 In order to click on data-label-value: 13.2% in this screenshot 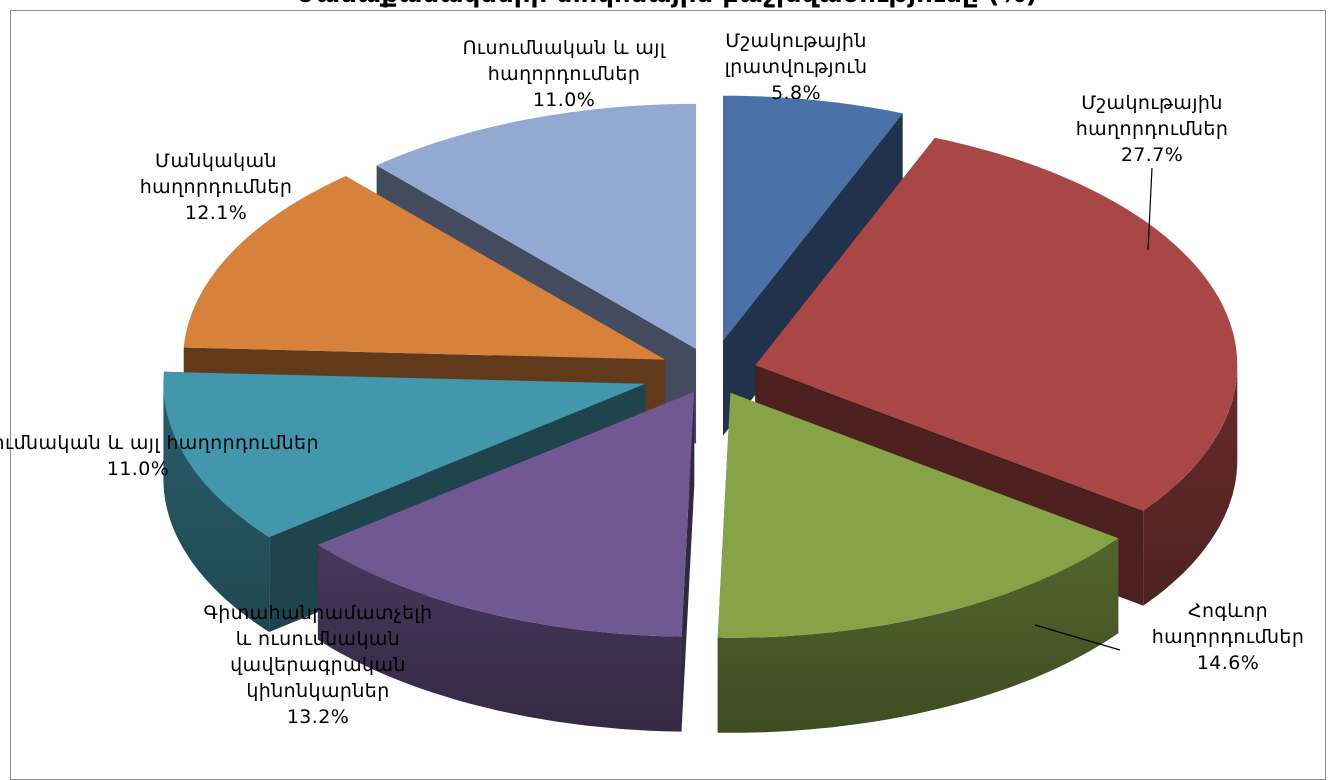, I will do `click(318, 717)`.